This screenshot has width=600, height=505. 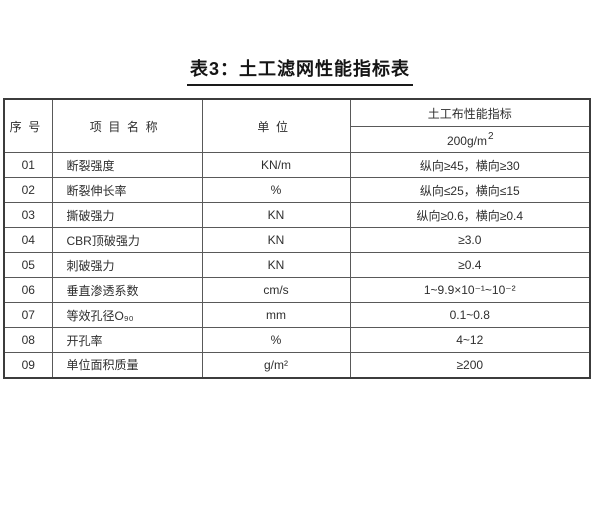 What do you see at coordinates (490, 136) in the screenshot?
I see `spec-superscript: 2` at bounding box center [490, 136].